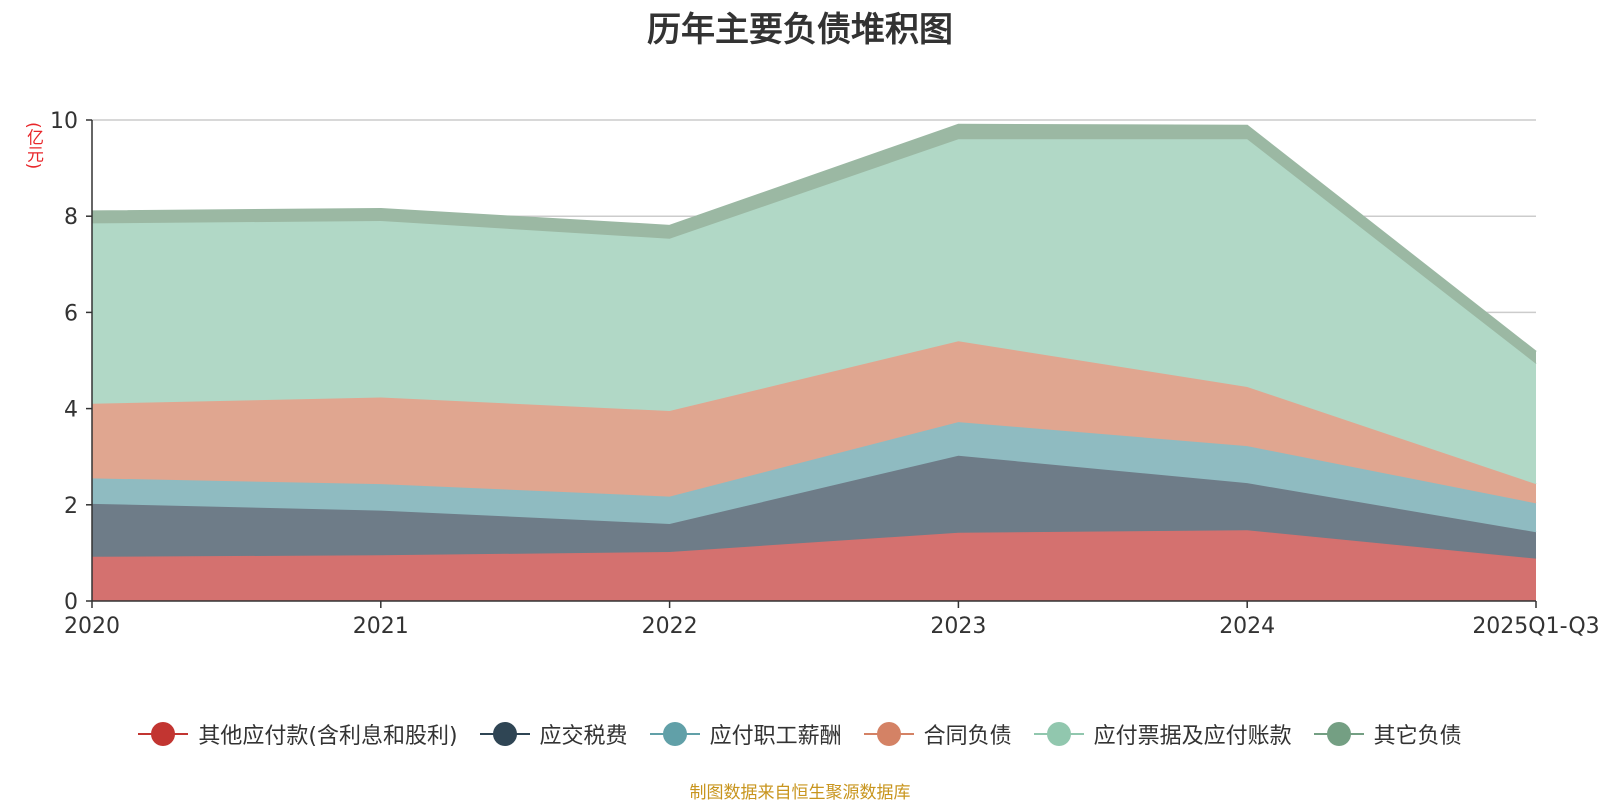 This screenshot has width=1600, height=803. Describe the element at coordinates (800, 30) in the screenshot. I see `chart-title: 历年主要负债堆积图` at that location.